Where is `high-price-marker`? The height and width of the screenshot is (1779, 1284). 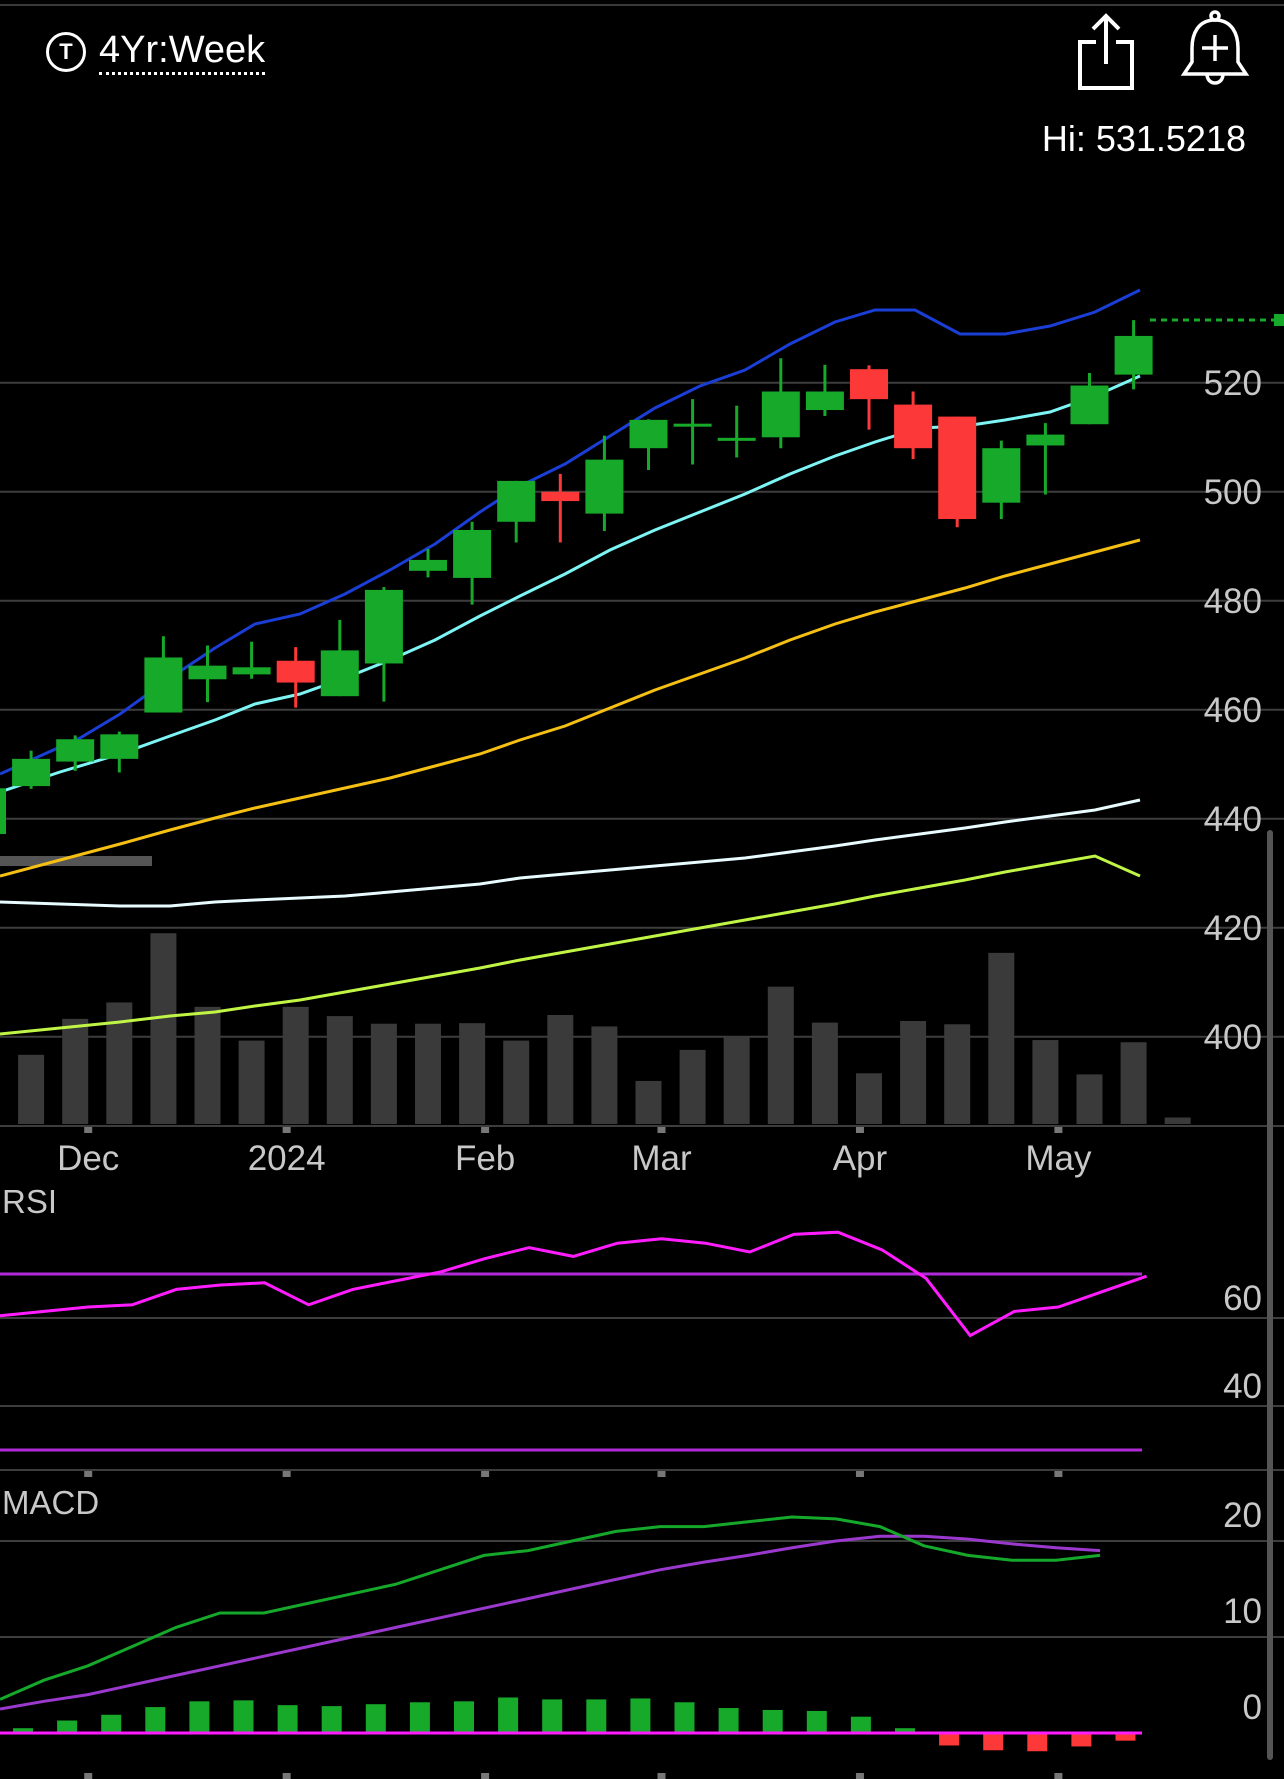
high-price-marker is located at coordinates (1279, 320).